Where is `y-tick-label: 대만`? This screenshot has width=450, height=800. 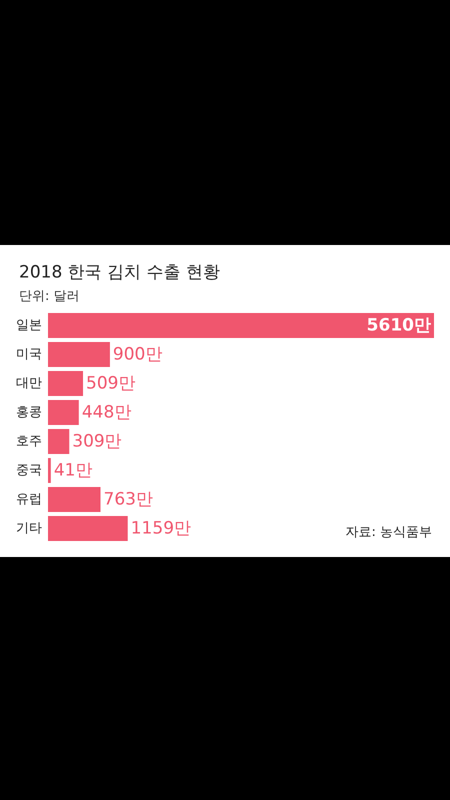 y-tick-label: 대만 is located at coordinates (29, 383).